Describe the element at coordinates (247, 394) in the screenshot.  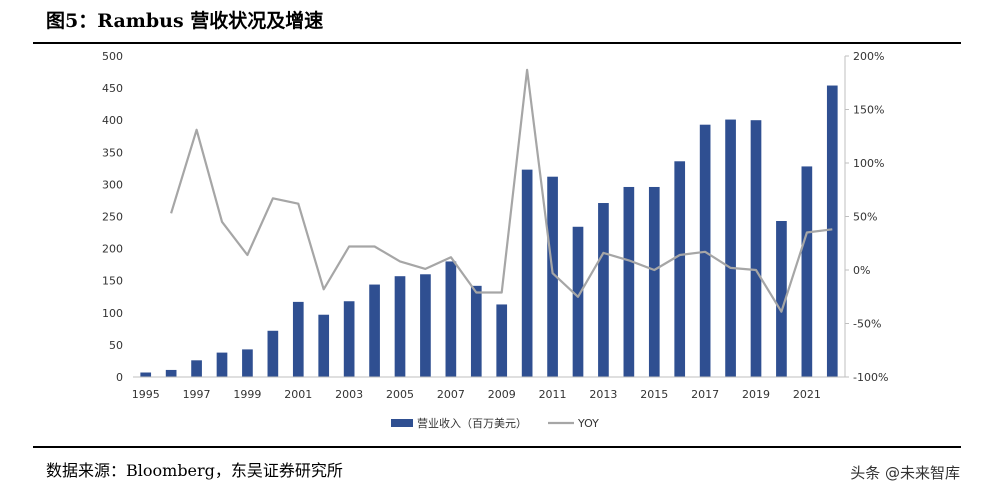
I see `x-tick-label: 1999` at that location.